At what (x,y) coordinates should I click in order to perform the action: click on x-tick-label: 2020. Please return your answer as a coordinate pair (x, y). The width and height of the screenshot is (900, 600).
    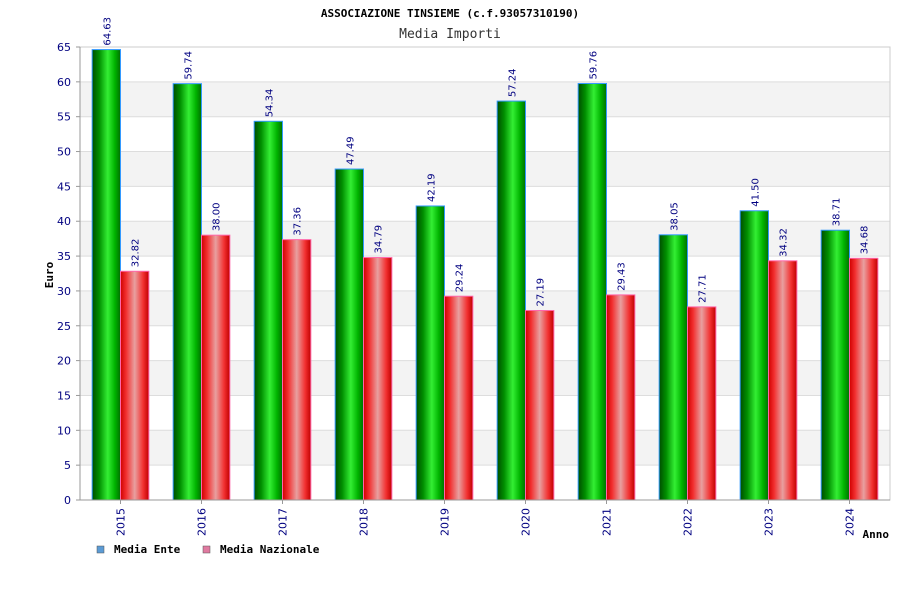
    Looking at the image, I should click on (526, 522).